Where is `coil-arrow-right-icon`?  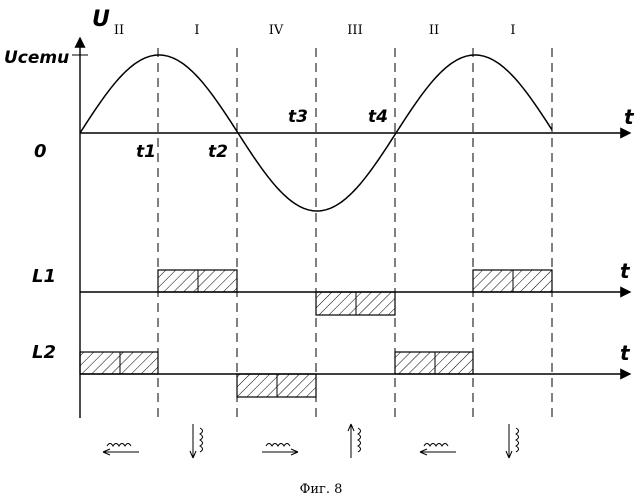
coil-arrow-right-icon is located at coordinates (280, 450).